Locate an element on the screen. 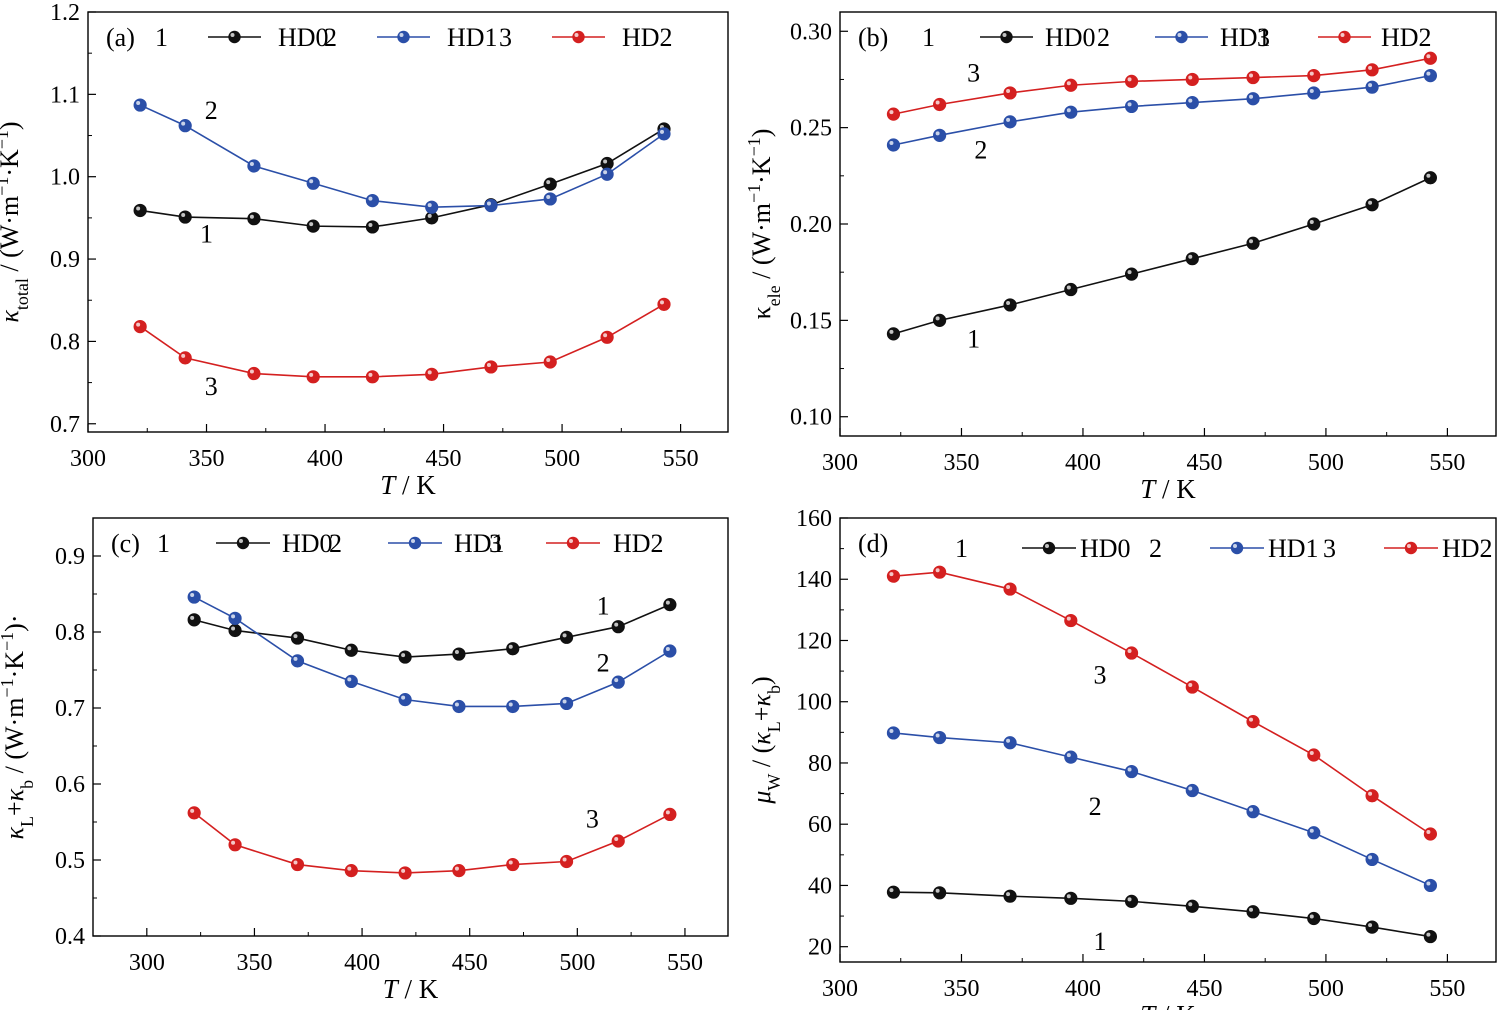 Image resolution: width=1500 pixels, height=1010 pixels. y-tick-label: 1.0 is located at coordinates (65, 178).